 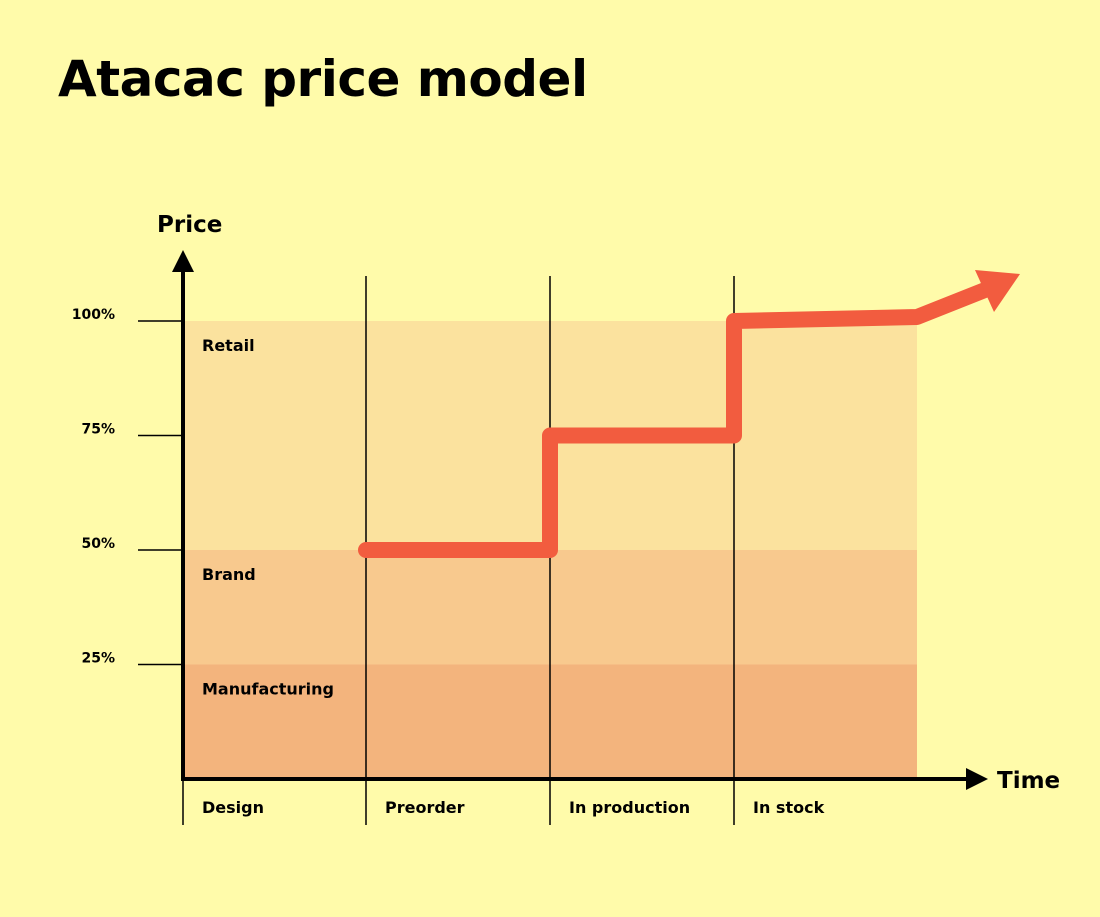 What do you see at coordinates (268, 689) in the screenshot?
I see `band-label-manufacturing: Manufacturing` at bounding box center [268, 689].